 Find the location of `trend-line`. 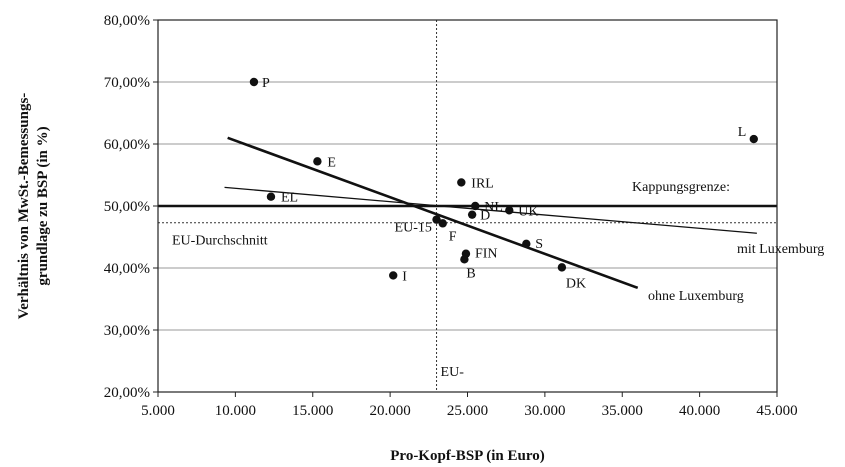

trend-line is located at coordinates (490, 210).